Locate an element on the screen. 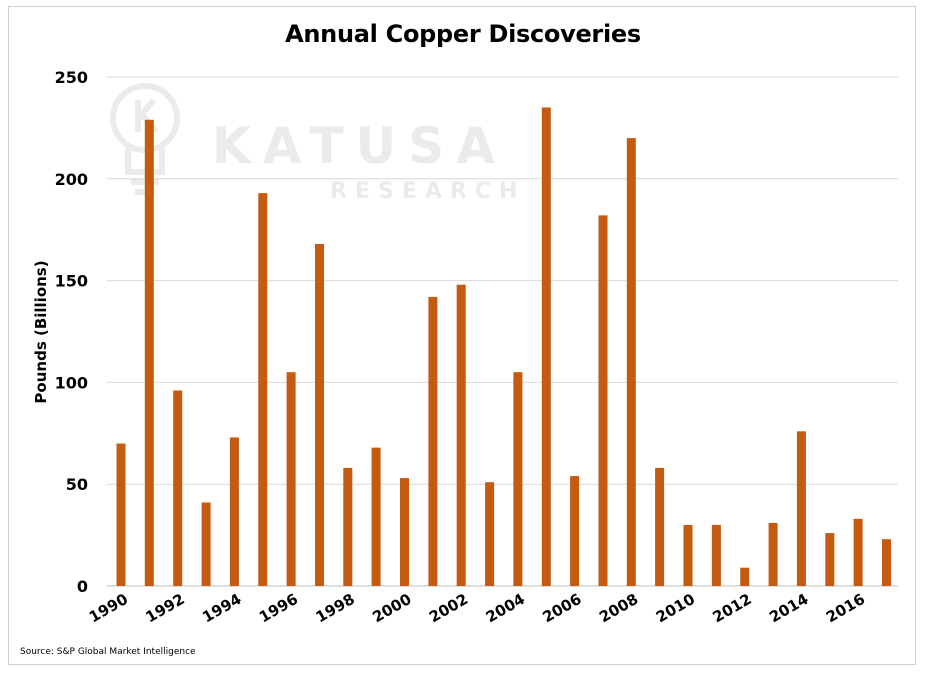 The image size is (926, 677). watermark-subtitle: RESEARCH is located at coordinates (427, 191).